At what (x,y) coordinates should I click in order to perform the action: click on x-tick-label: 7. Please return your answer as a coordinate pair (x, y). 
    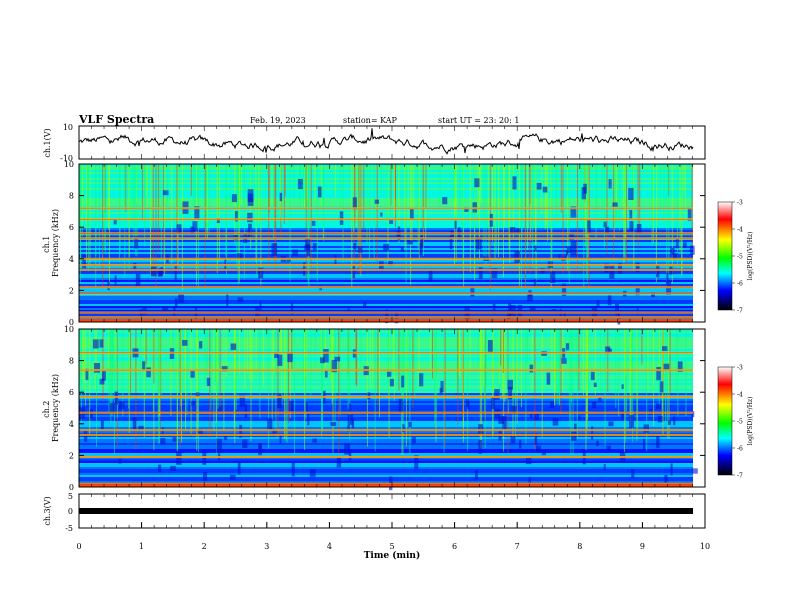
    Looking at the image, I should click on (517, 546).